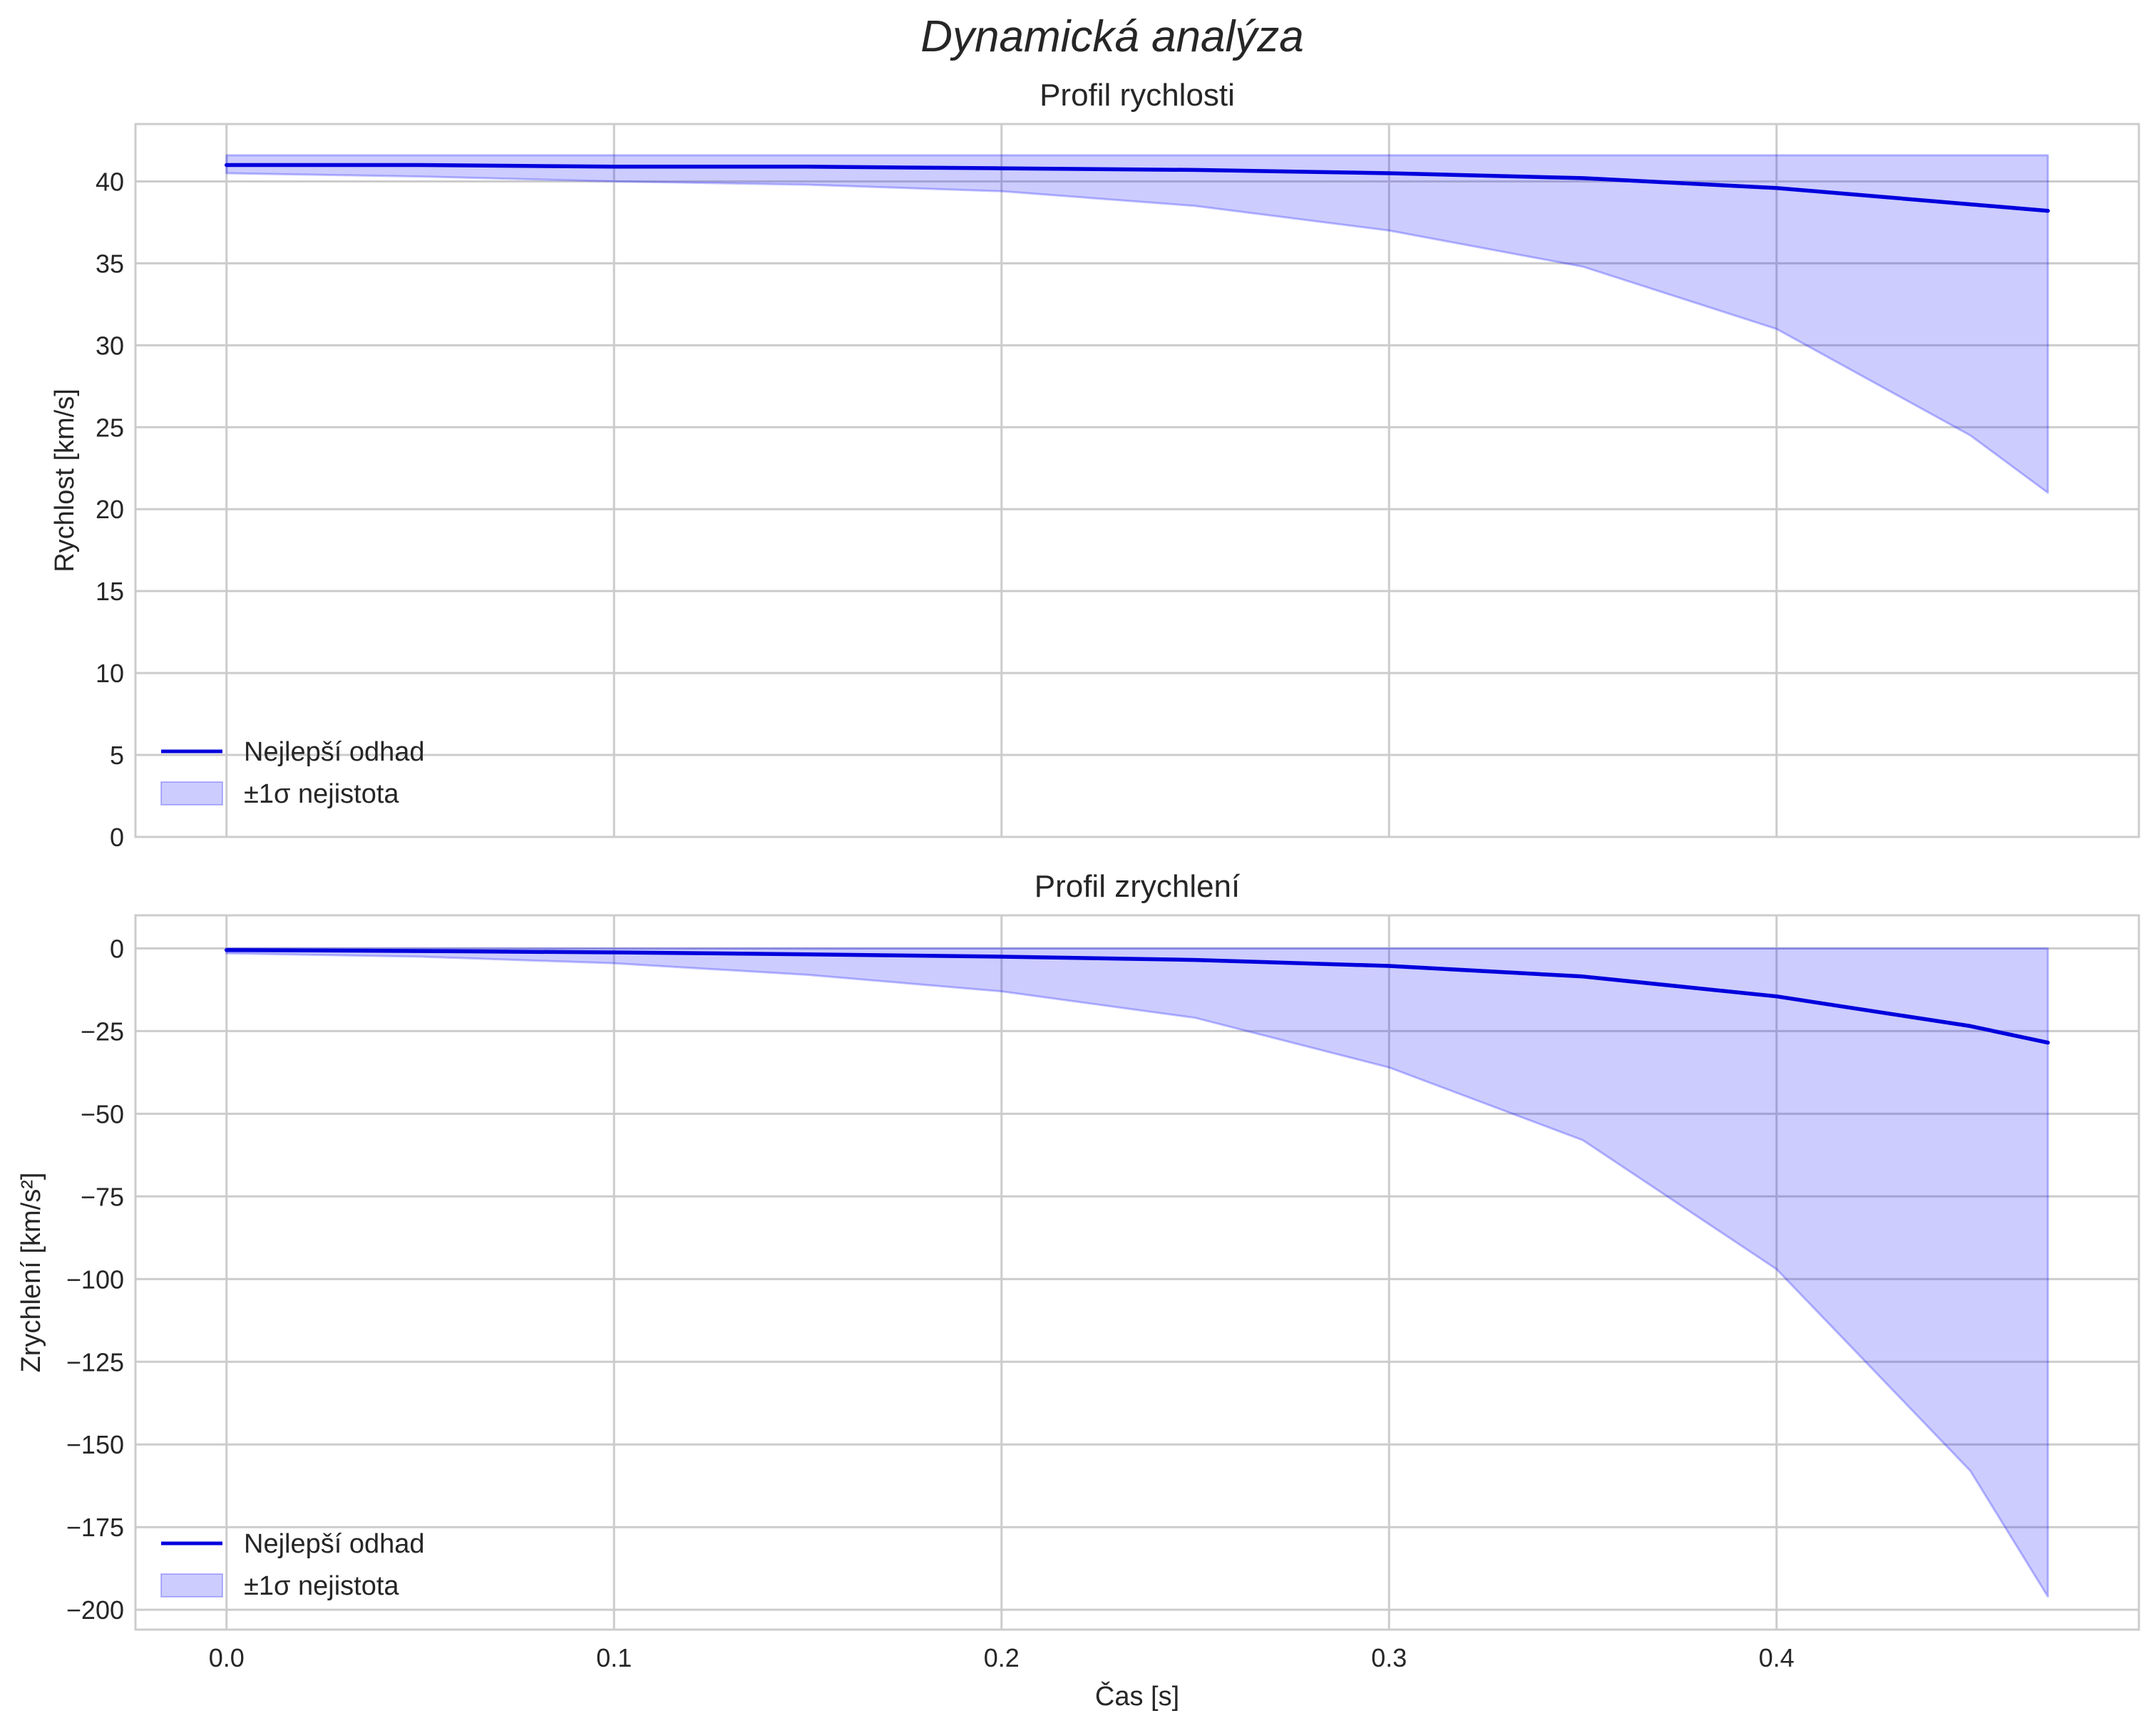  I want to click on acceleration-x-tick-label: 0.0, so click(227, 1657).